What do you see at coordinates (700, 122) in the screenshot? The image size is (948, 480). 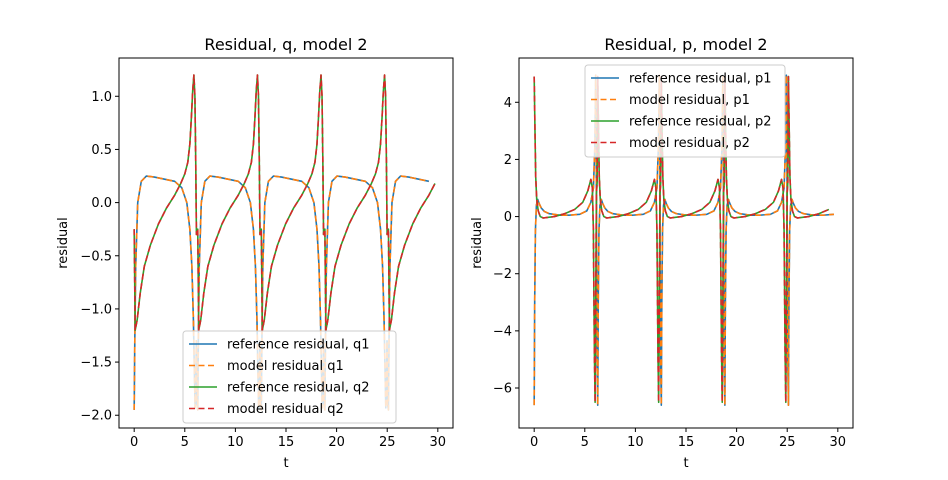 I see `legend-label: reference residual, p2` at bounding box center [700, 122].